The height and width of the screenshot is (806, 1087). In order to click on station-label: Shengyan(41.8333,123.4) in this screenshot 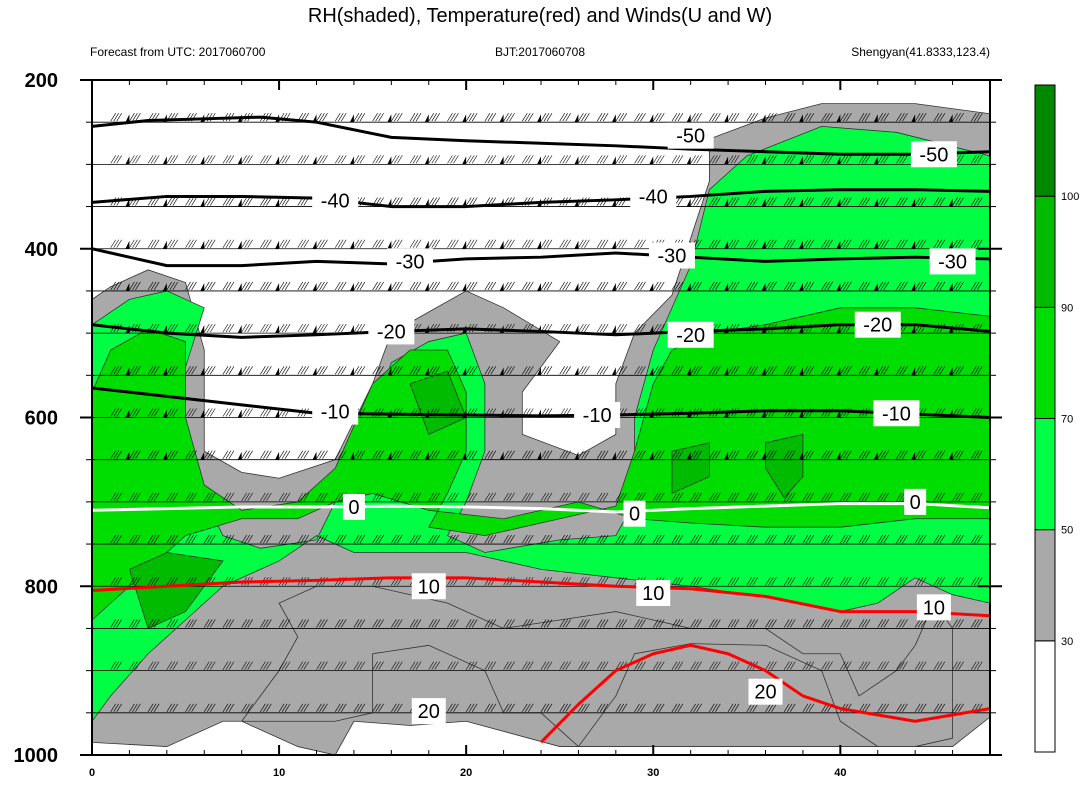, I will do `click(920, 52)`.